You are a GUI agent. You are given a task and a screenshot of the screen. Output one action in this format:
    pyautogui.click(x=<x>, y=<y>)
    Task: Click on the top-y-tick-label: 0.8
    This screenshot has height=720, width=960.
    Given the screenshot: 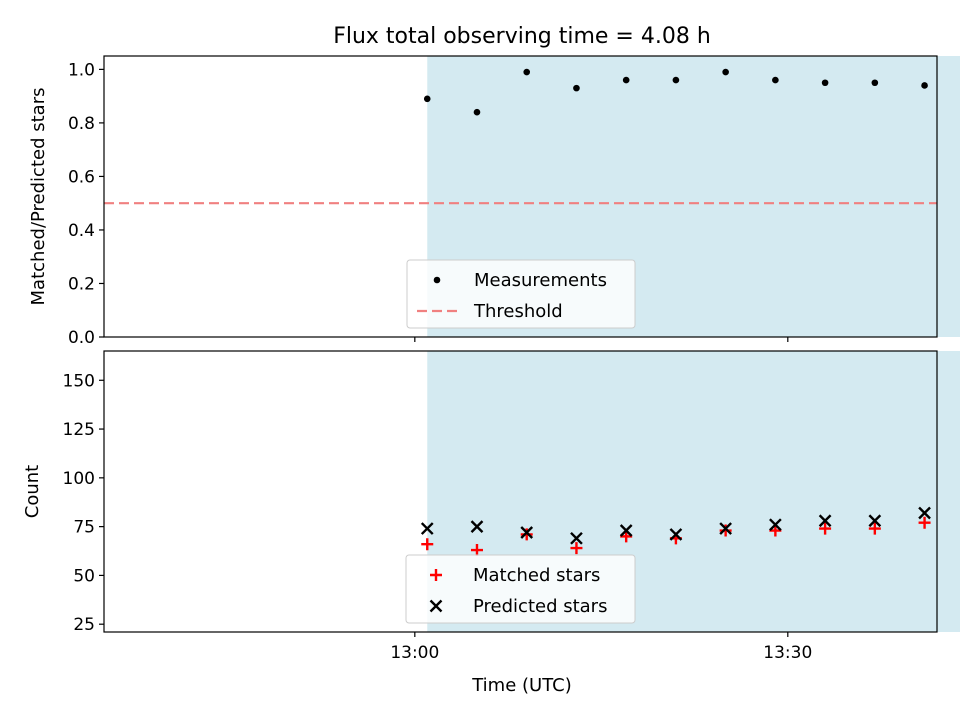 What is the action you would take?
    pyautogui.click(x=81, y=124)
    